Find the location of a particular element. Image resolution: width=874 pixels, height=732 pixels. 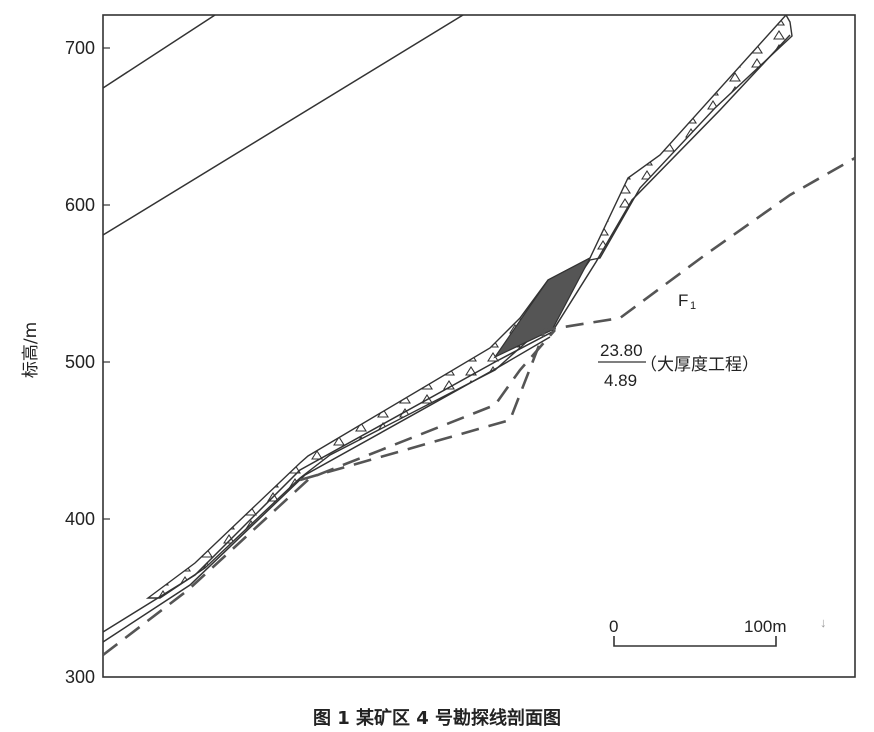

scale-end-label: 100m is located at coordinates (765, 626).